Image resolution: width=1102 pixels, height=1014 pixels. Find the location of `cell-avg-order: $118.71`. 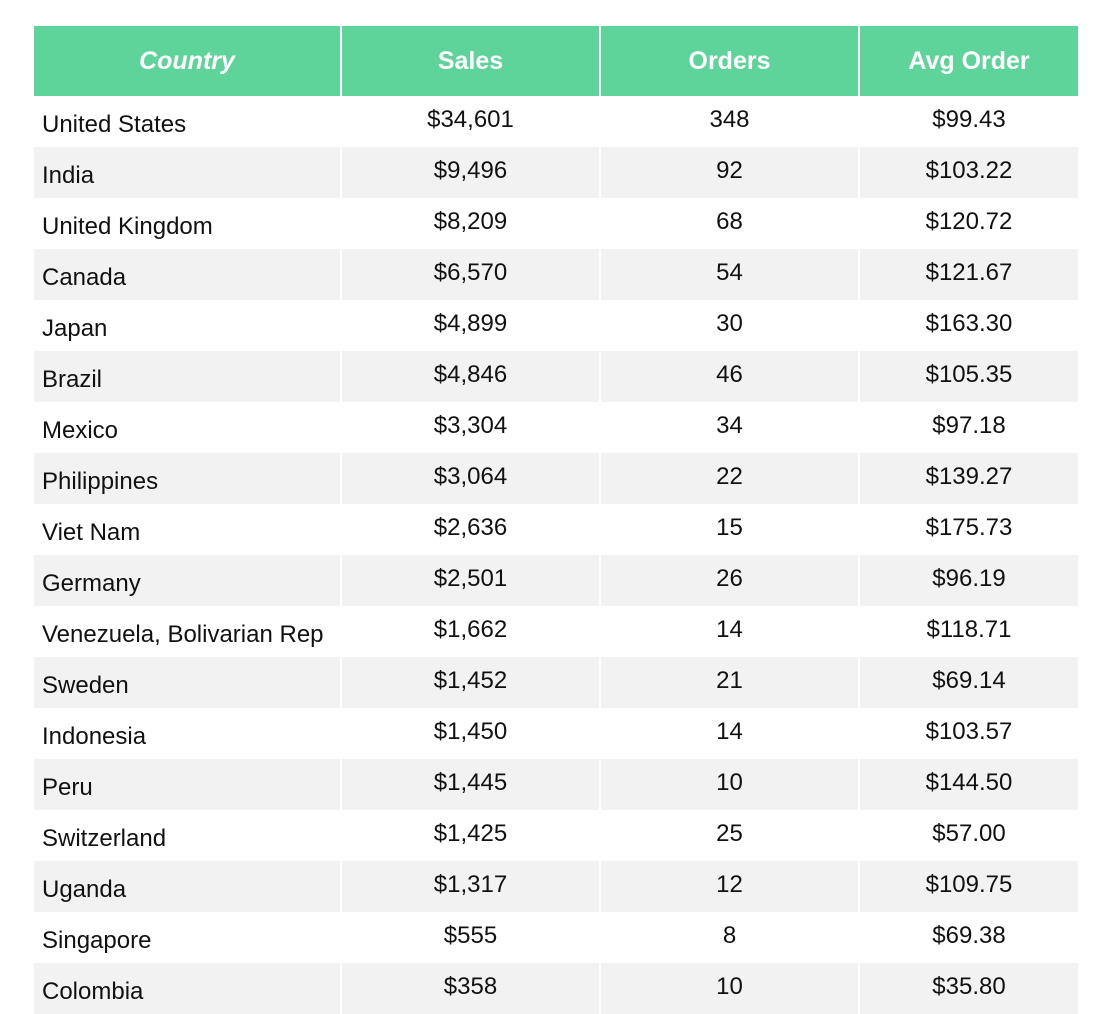

cell-avg-order: $118.71 is located at coordinates (968, 631).